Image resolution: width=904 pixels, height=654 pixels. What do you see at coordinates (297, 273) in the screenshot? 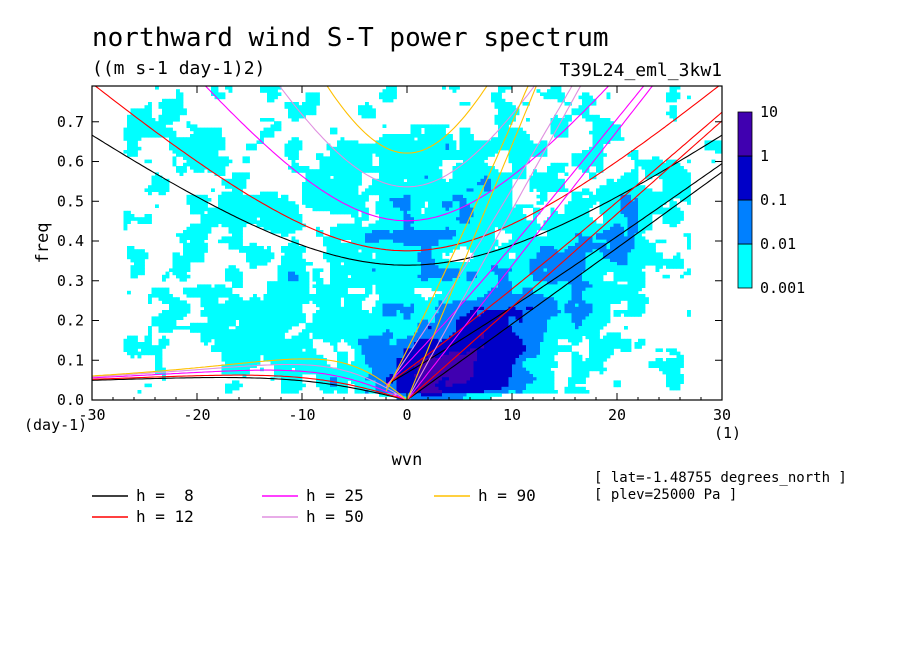
I see `contour-cell-2071` at bounding box center [297, 273].